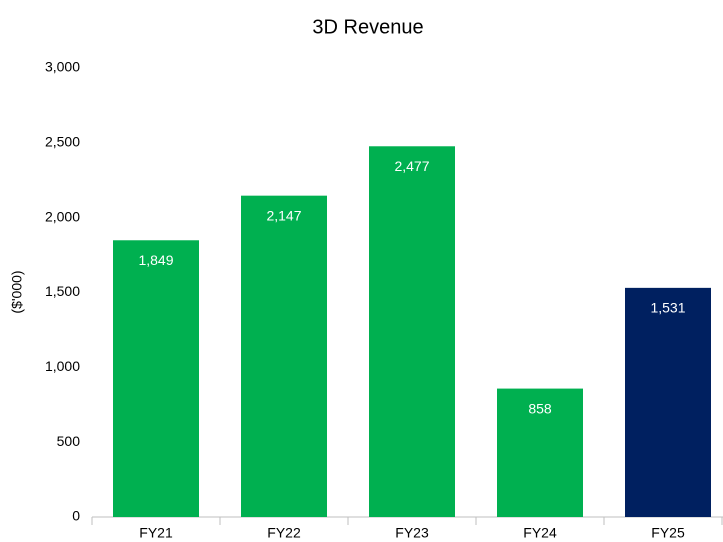  Describe the element at coordinates (62, 291) in the screenshot. I see `y-tick-label: 1,500` at that location.